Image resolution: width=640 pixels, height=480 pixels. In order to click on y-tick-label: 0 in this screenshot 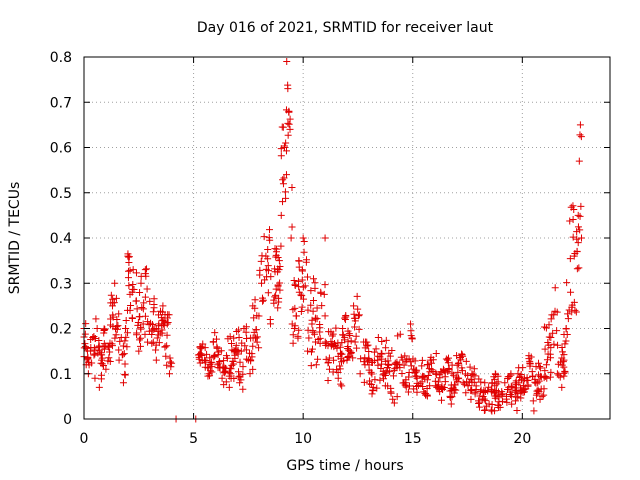, I will do `click(67, 420)`.